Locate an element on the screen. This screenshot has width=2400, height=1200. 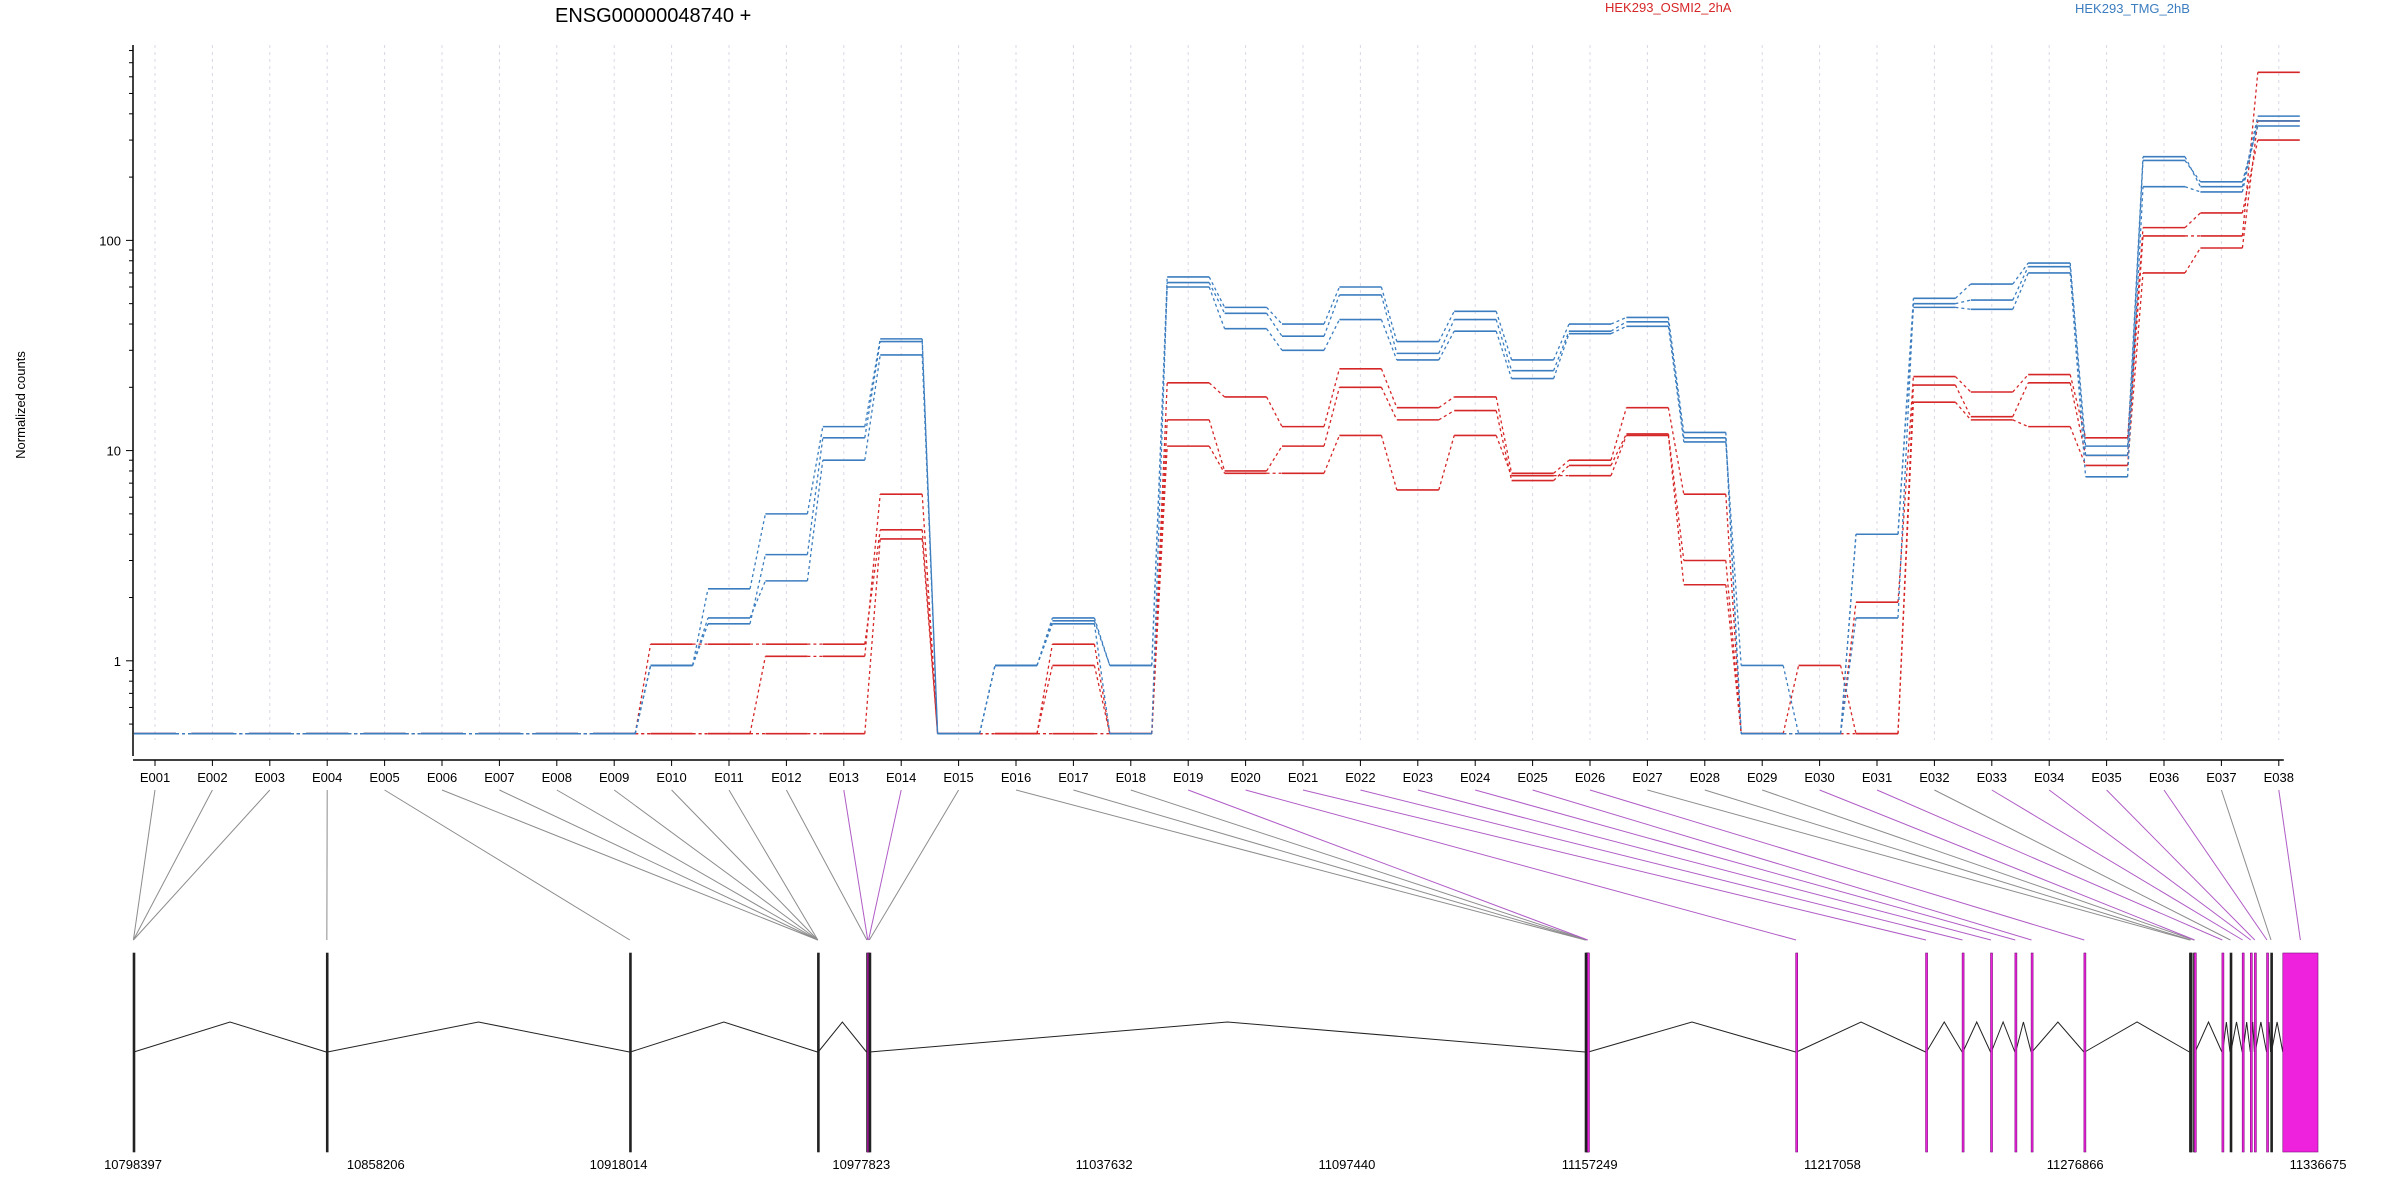
chart-title: ENSG00000048740 + is located at coordinates (653, 16).